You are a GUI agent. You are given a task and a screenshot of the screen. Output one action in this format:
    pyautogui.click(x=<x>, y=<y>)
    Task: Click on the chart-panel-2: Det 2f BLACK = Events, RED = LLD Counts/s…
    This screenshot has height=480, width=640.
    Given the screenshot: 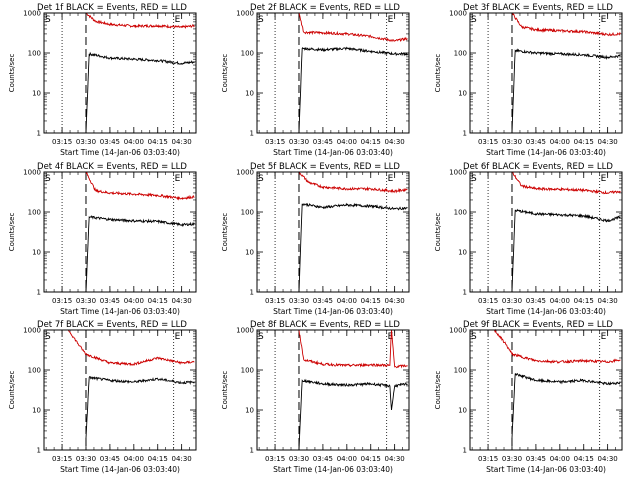 What is the action you would take?
    pyautogui.click(x=315, y=80)
    